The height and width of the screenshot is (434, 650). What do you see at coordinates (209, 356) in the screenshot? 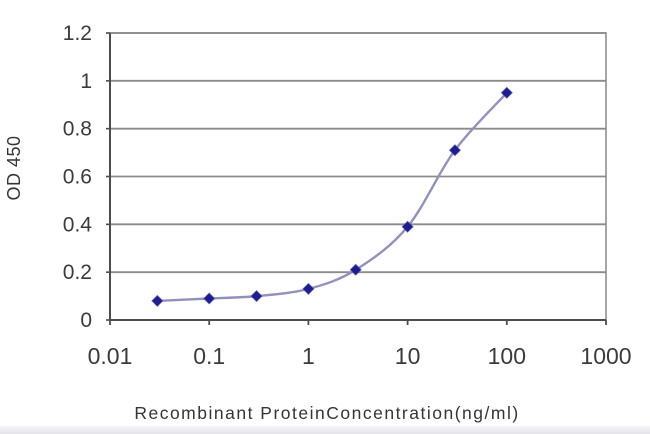
I see `x-tick-label: 0.1` at bounding box center [209, 356].